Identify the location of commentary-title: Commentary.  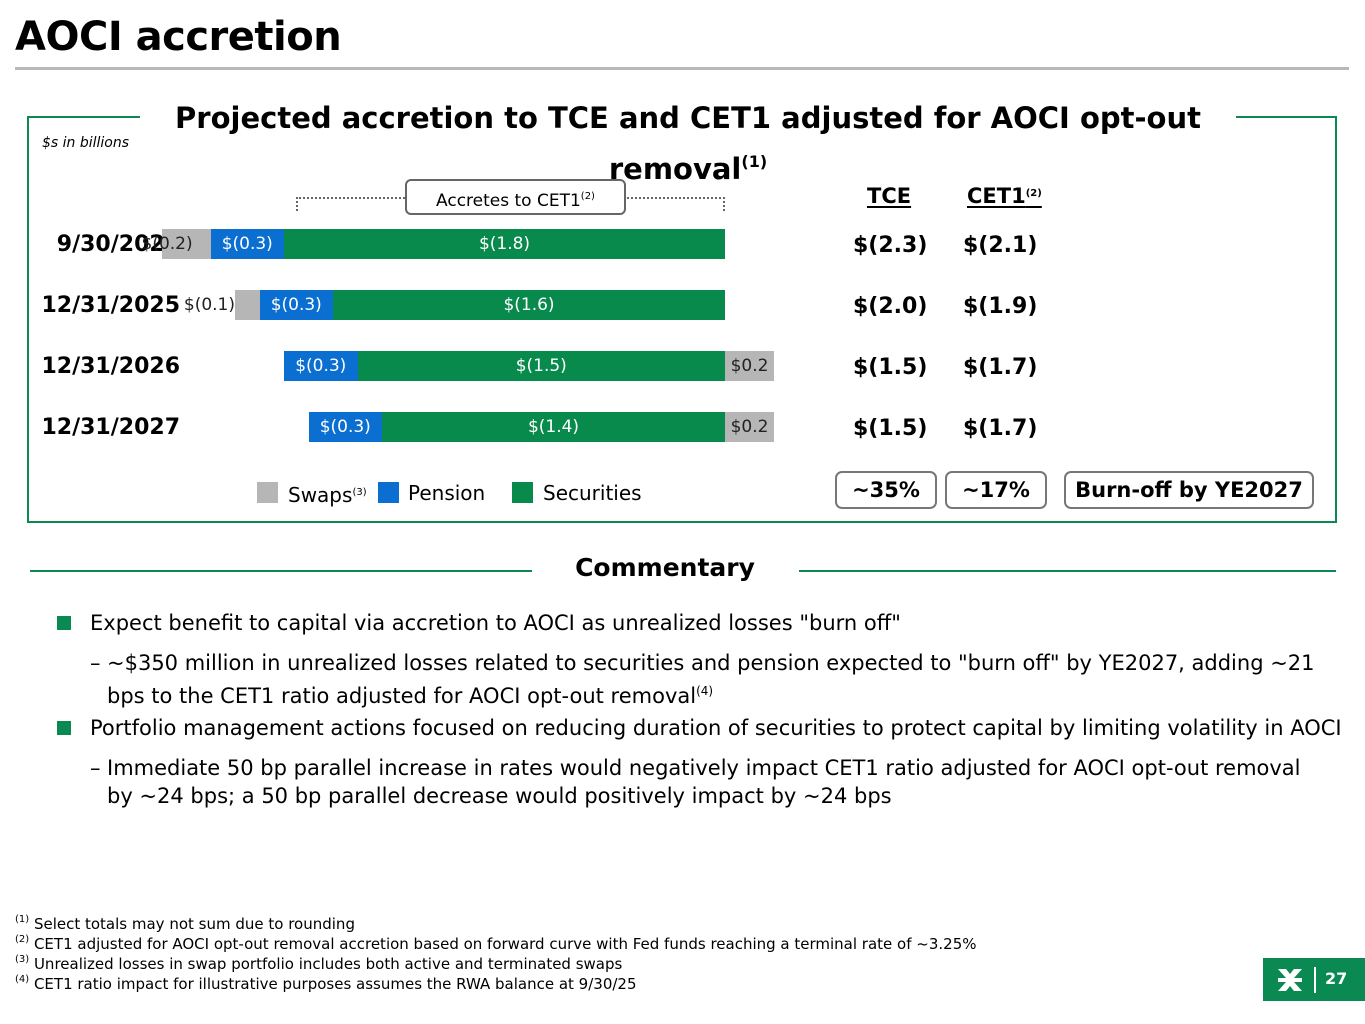
(665, 567).